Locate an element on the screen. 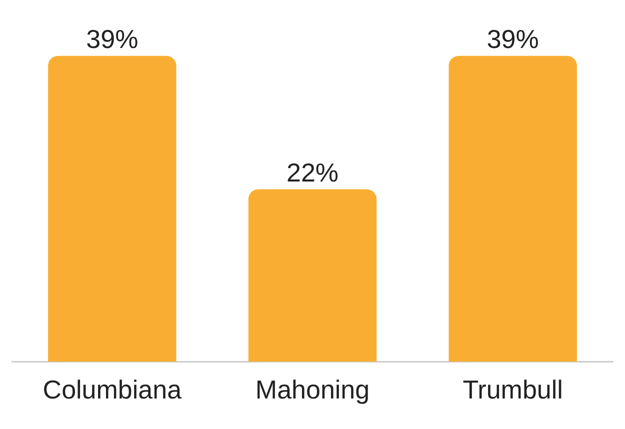  x-tick-label: Columbiana is located at coordinates (112, 389).